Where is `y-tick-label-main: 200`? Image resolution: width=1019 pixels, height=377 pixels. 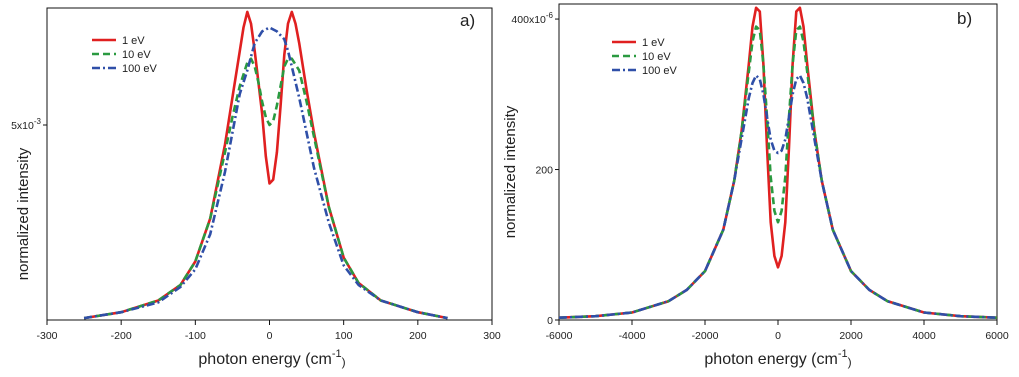 y-tick-label-main: 200 is located at coordinates (544, 171).